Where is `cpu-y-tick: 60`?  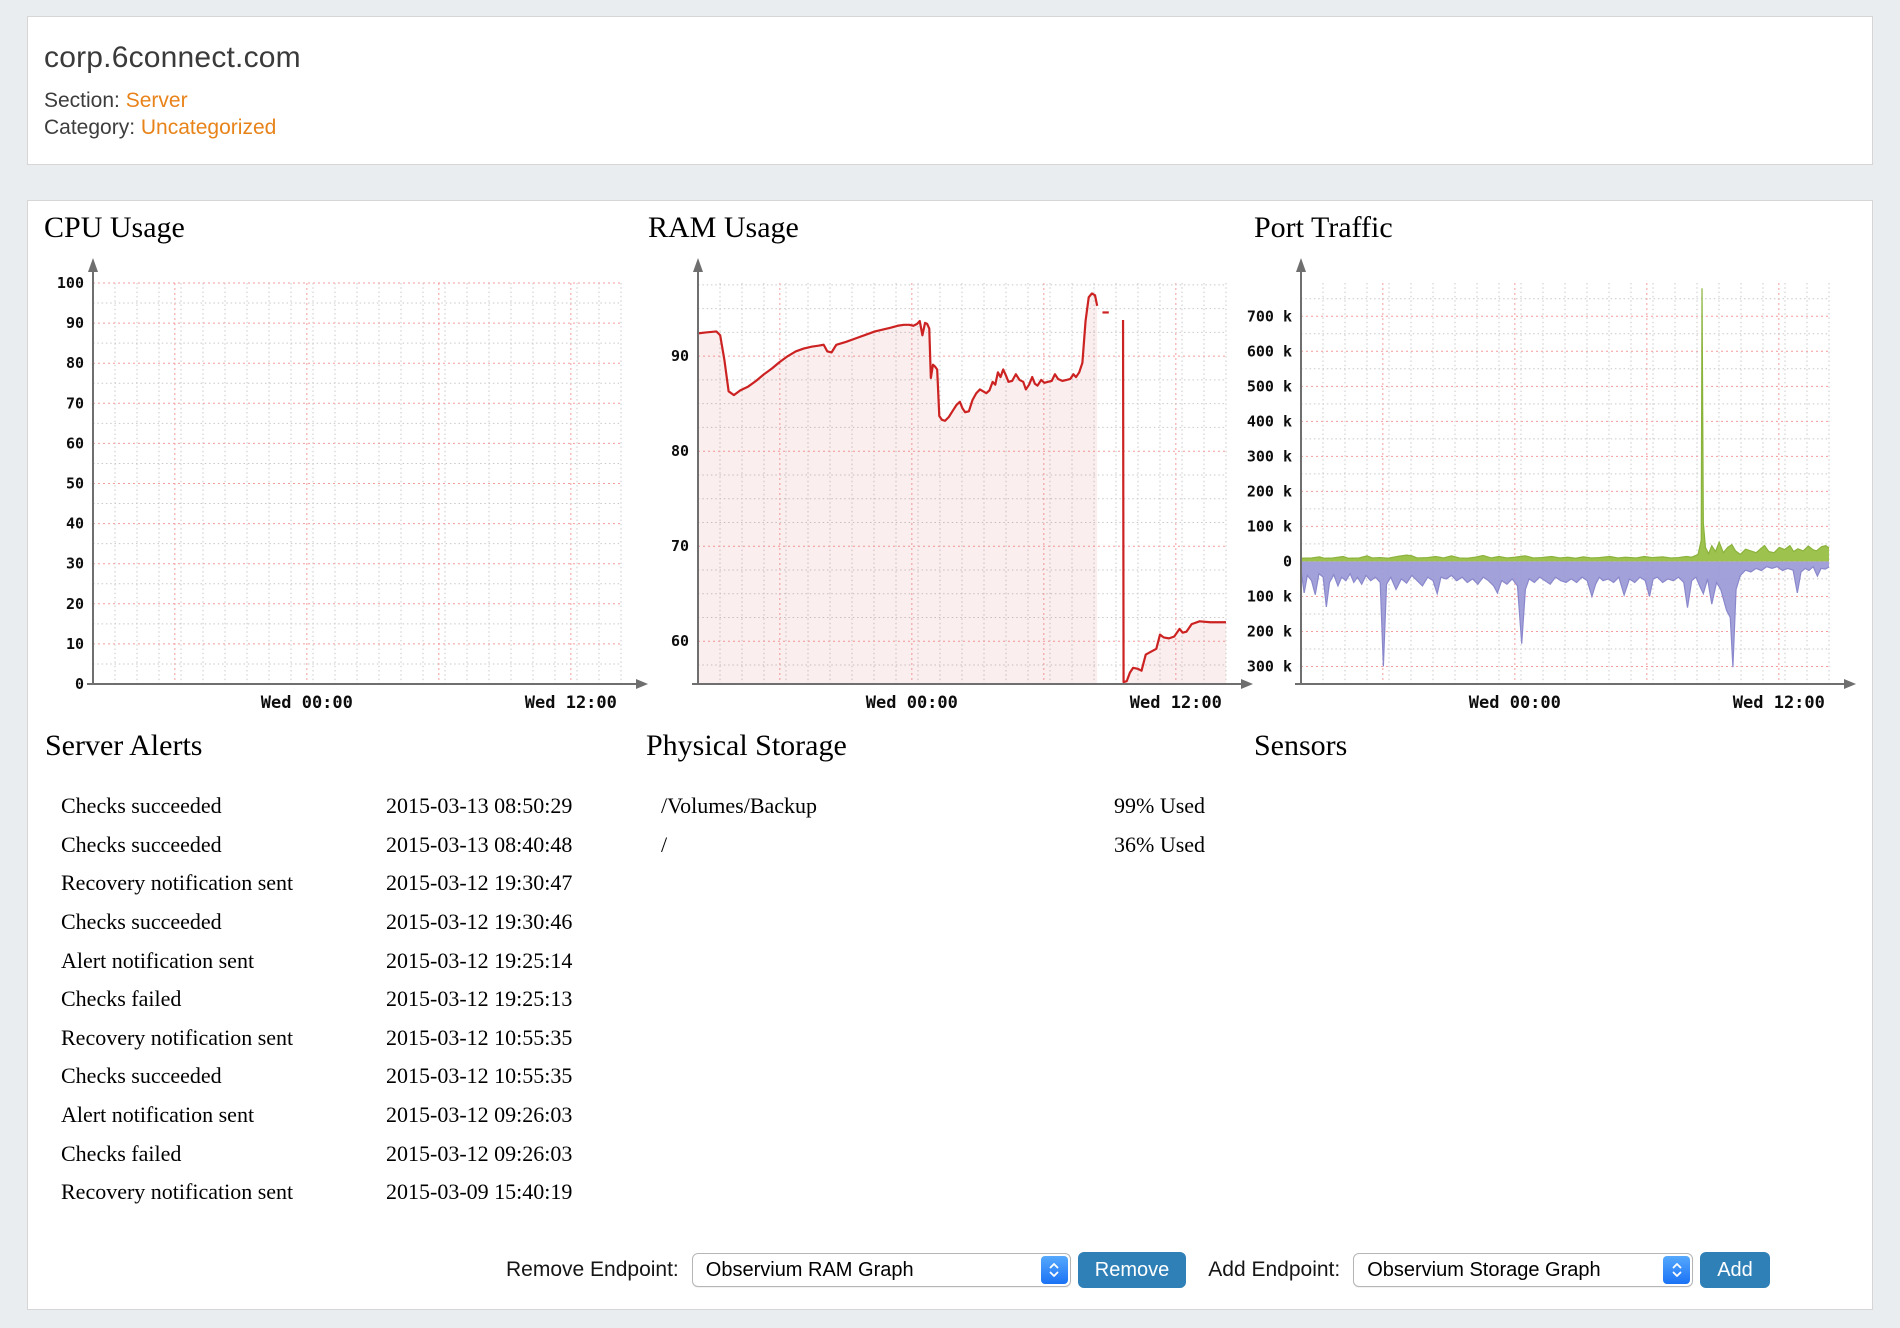
cpu-y-tick: 60 is located at coordinates (75, 443).